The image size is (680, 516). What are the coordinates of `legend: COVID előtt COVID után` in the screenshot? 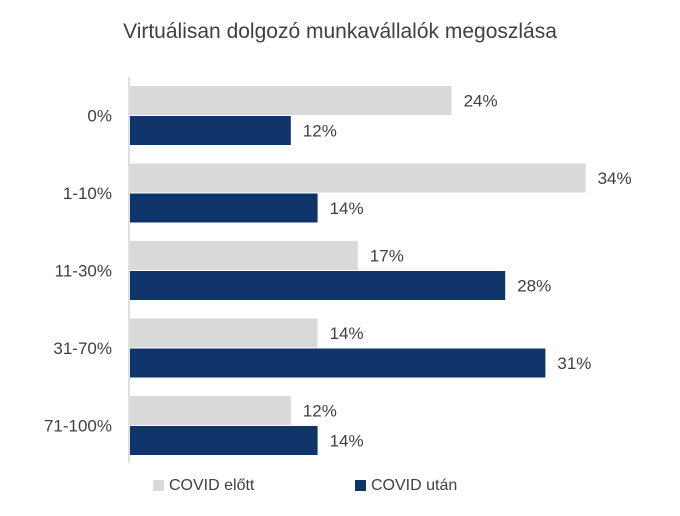 It's located at (305, 485).